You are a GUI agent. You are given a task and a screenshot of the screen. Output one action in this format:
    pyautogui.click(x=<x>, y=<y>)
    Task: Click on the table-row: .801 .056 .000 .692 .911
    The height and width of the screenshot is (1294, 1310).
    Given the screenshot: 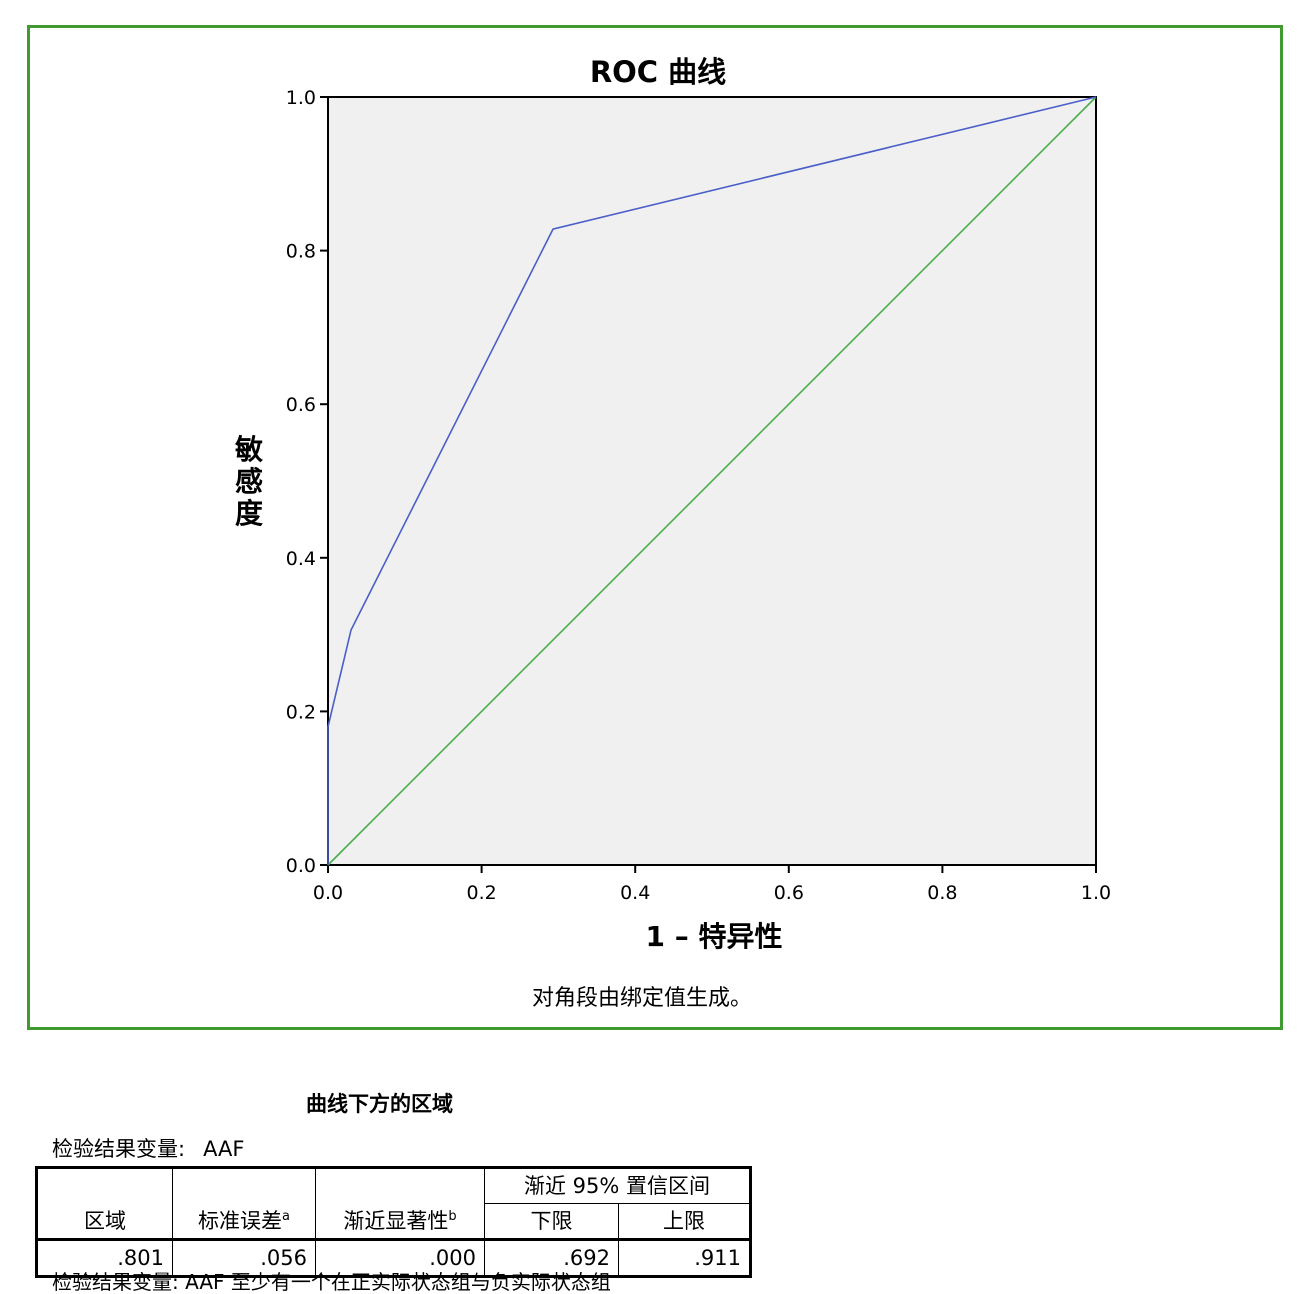 What is the action you would take?
    pyautogui.click(x=393, y=1257)
    